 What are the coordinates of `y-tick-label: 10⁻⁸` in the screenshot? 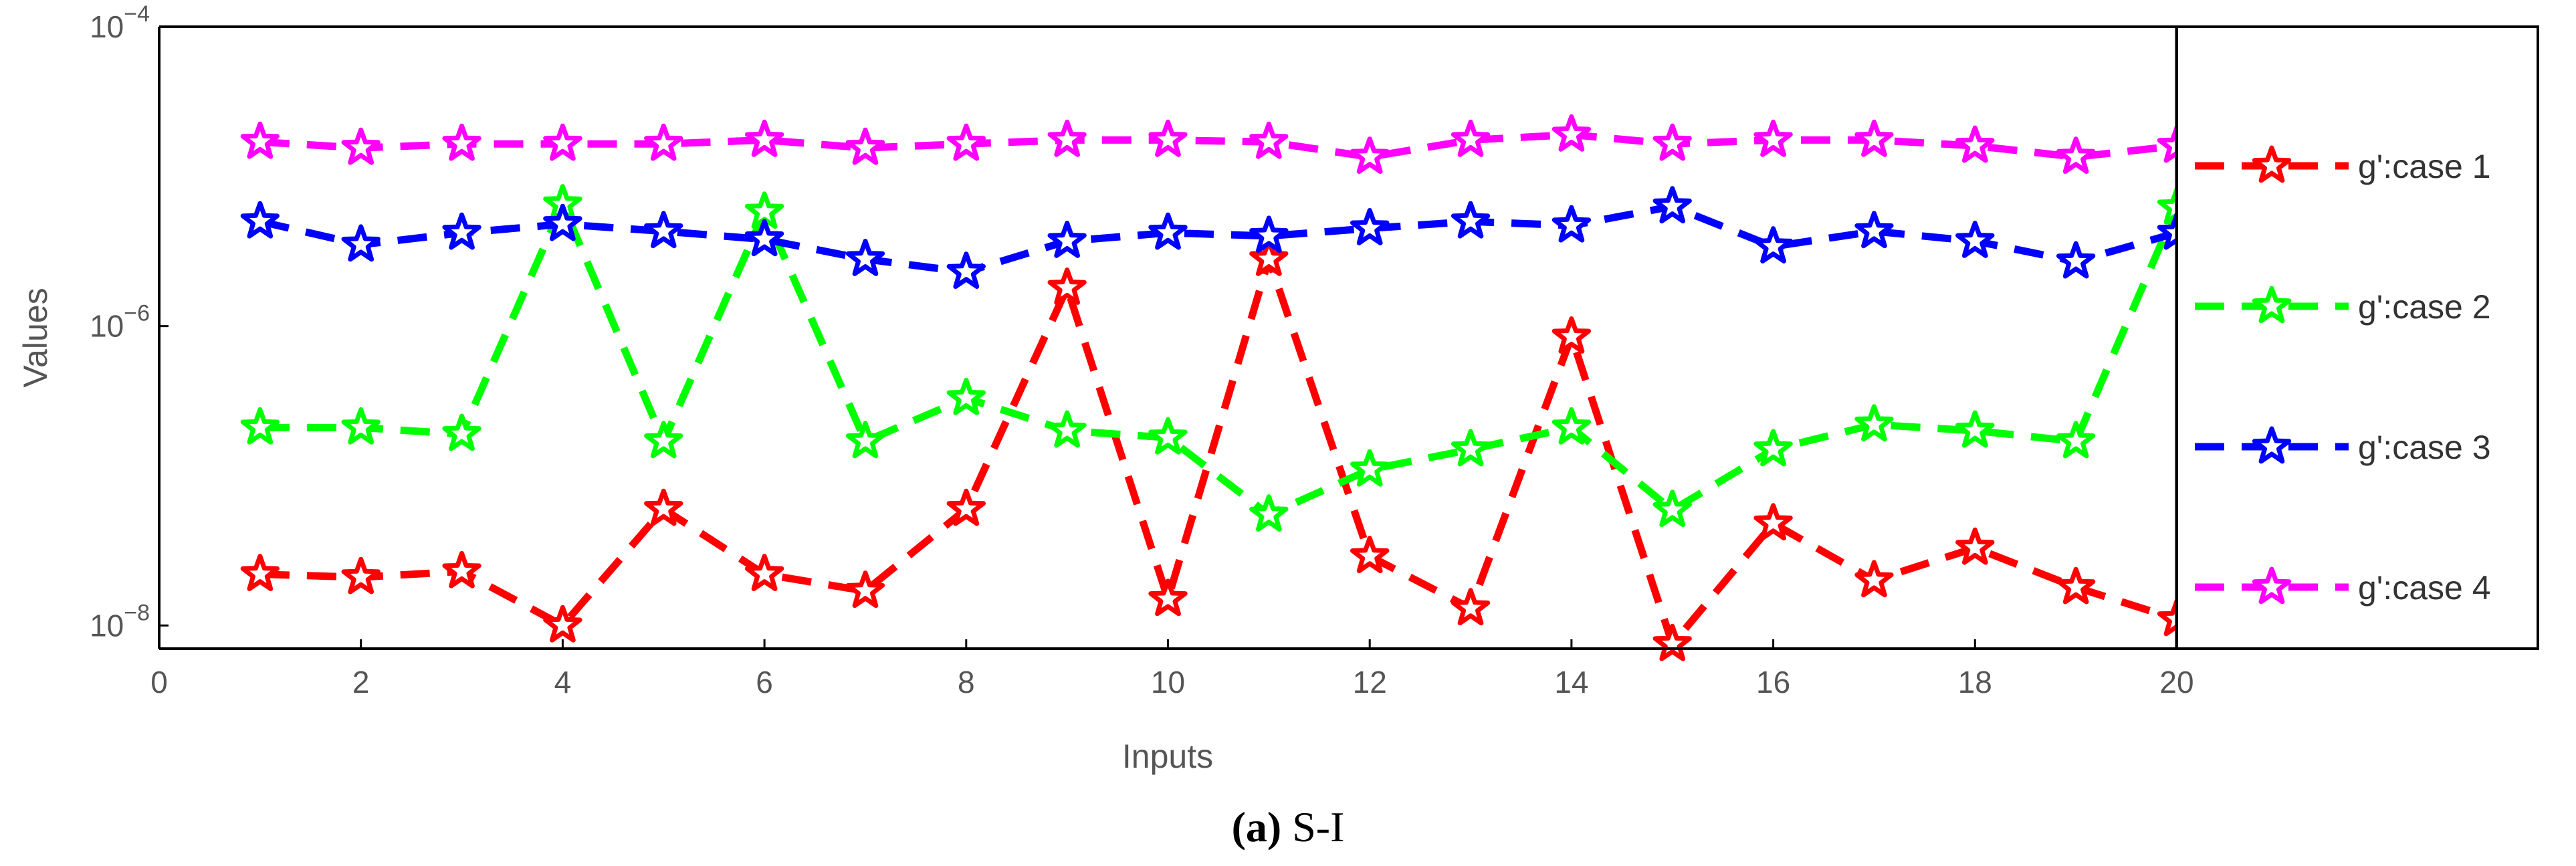 It's located at (120, 621).